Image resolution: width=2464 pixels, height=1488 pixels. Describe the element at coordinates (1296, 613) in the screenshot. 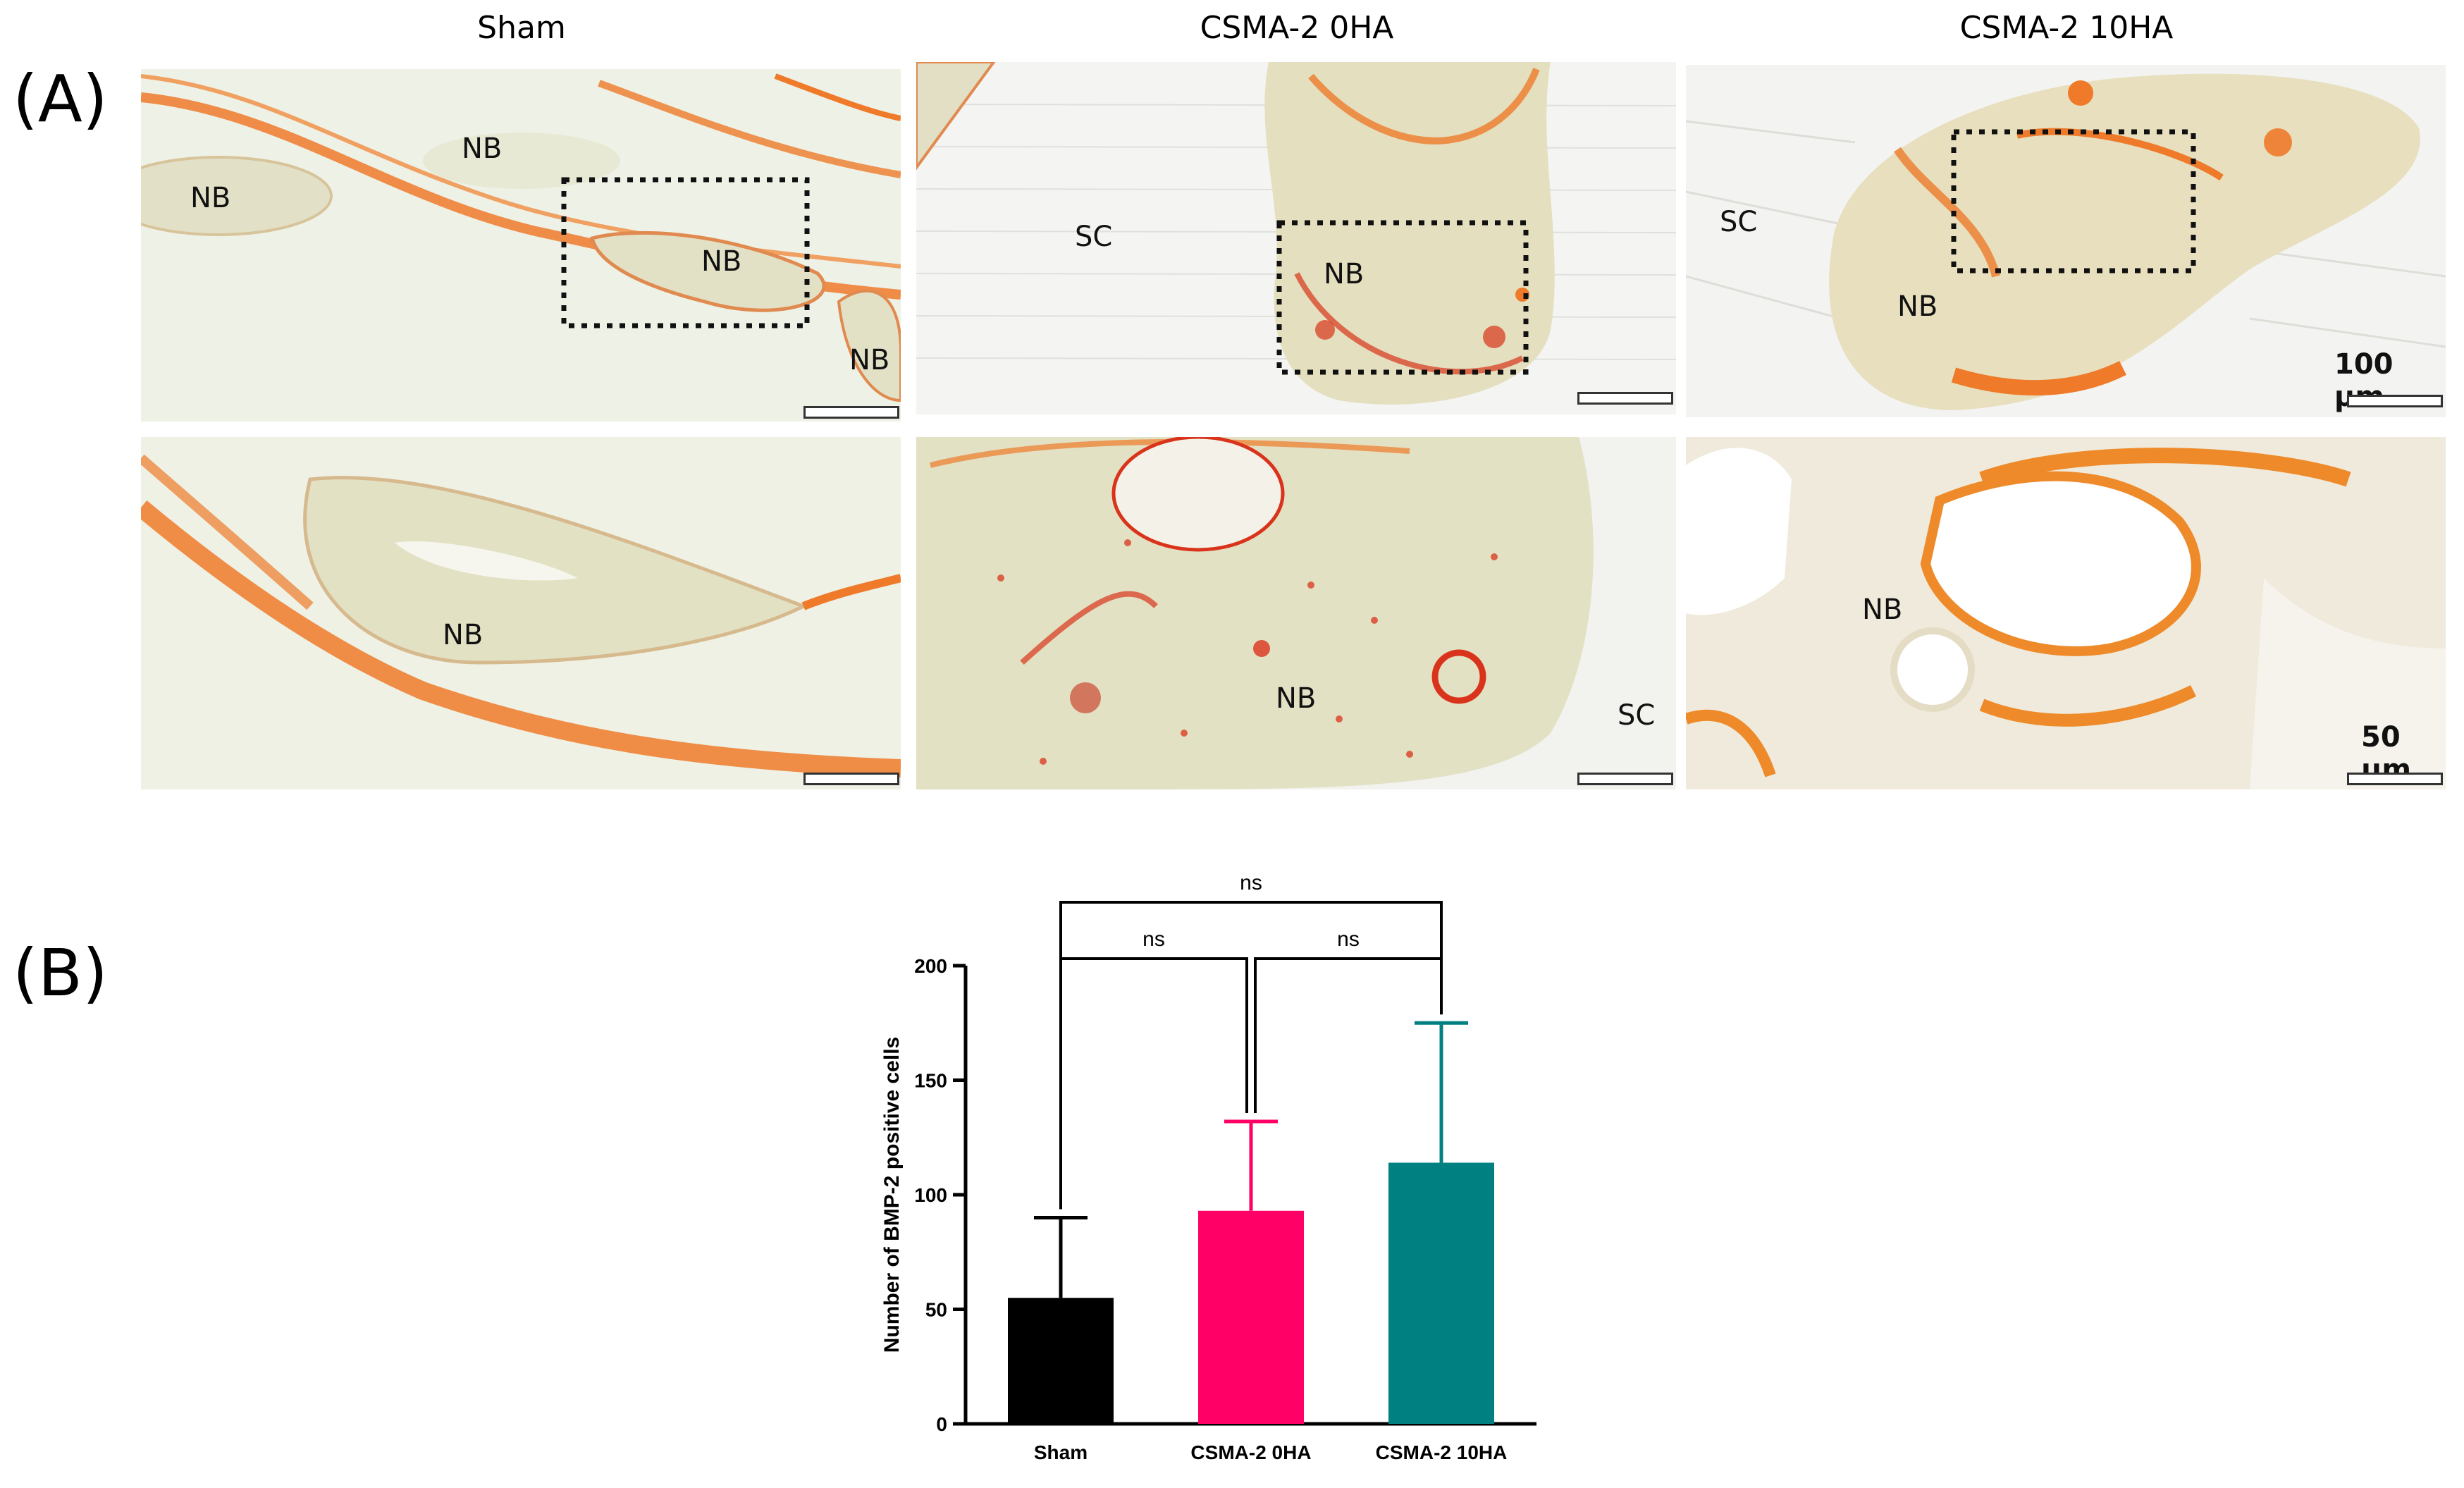

I see `micrograph-csma2-0ha-high-mag: NB SC` at that location.